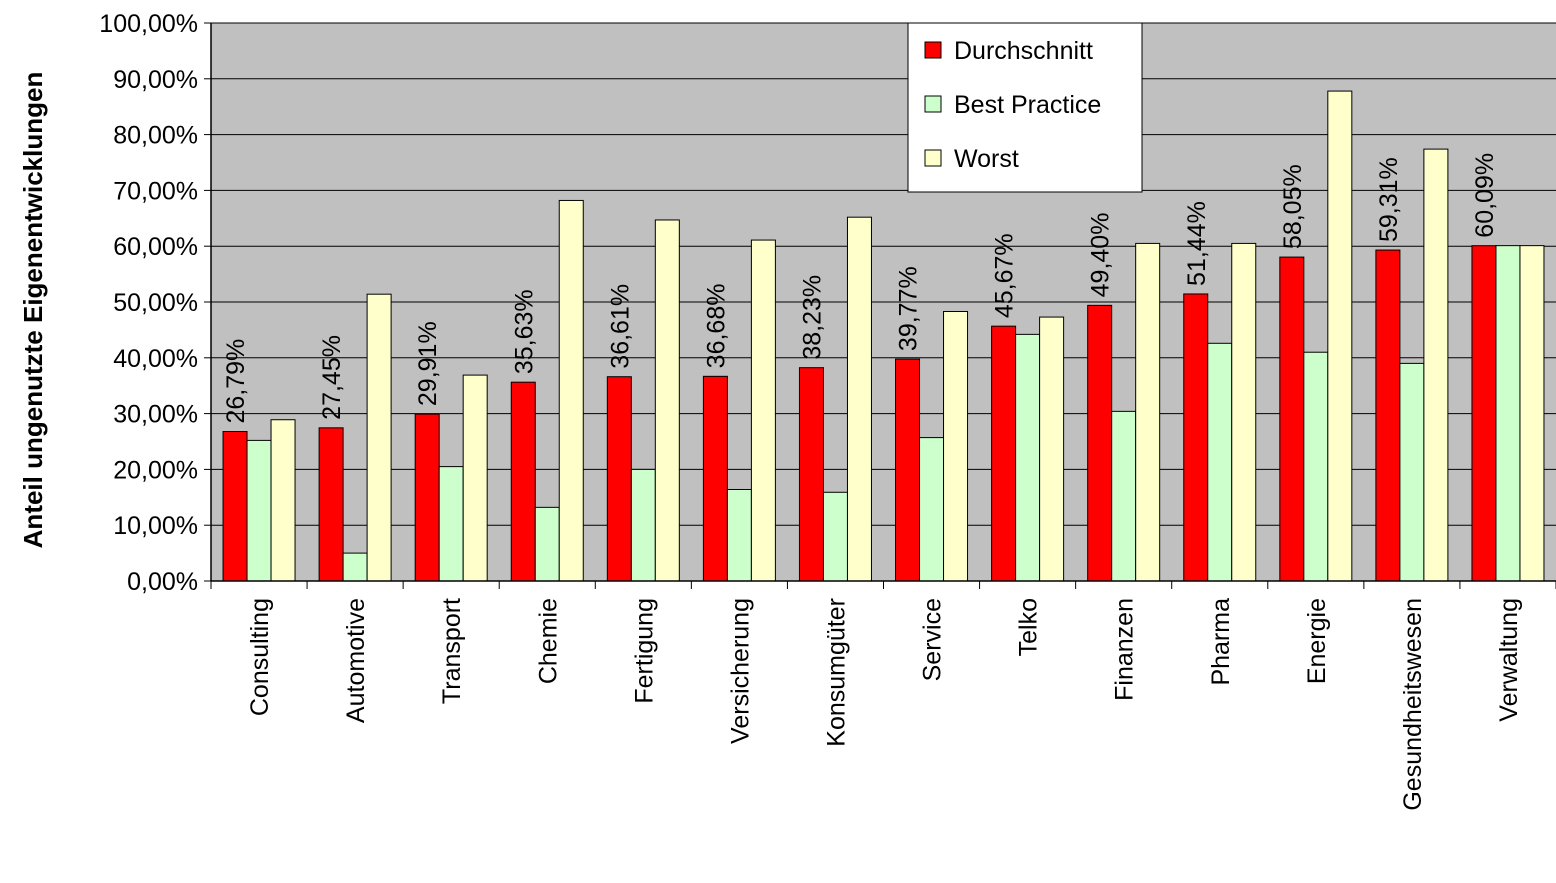 The width and height of the screenshot is (1556, 883). I want to click on y-tick-label: 50,00%, so click(155, 303).